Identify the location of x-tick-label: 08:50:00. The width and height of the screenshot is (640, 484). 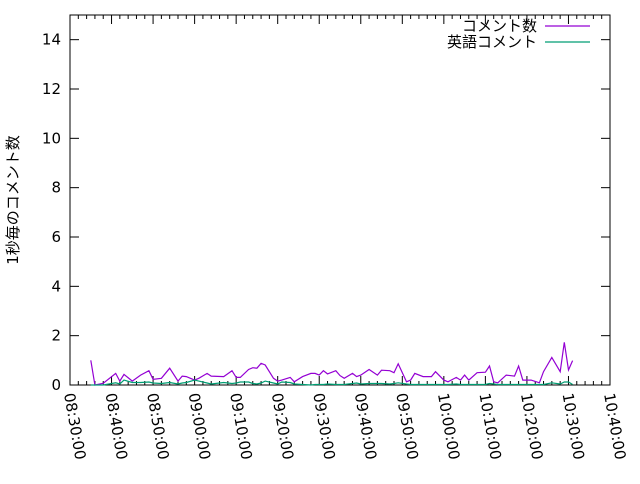
(157, 426).